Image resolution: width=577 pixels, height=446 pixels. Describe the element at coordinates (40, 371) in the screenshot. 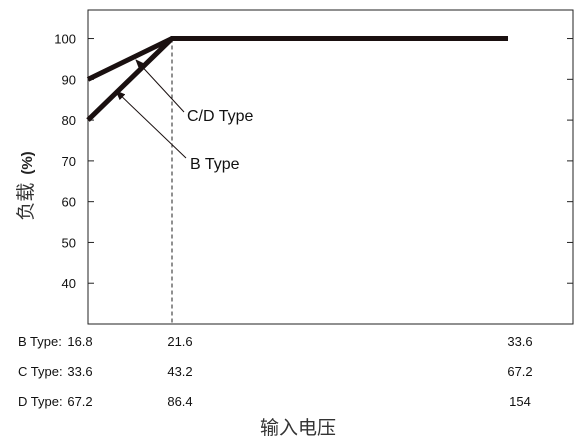

I see `x-row-label: C Type:` at that location.